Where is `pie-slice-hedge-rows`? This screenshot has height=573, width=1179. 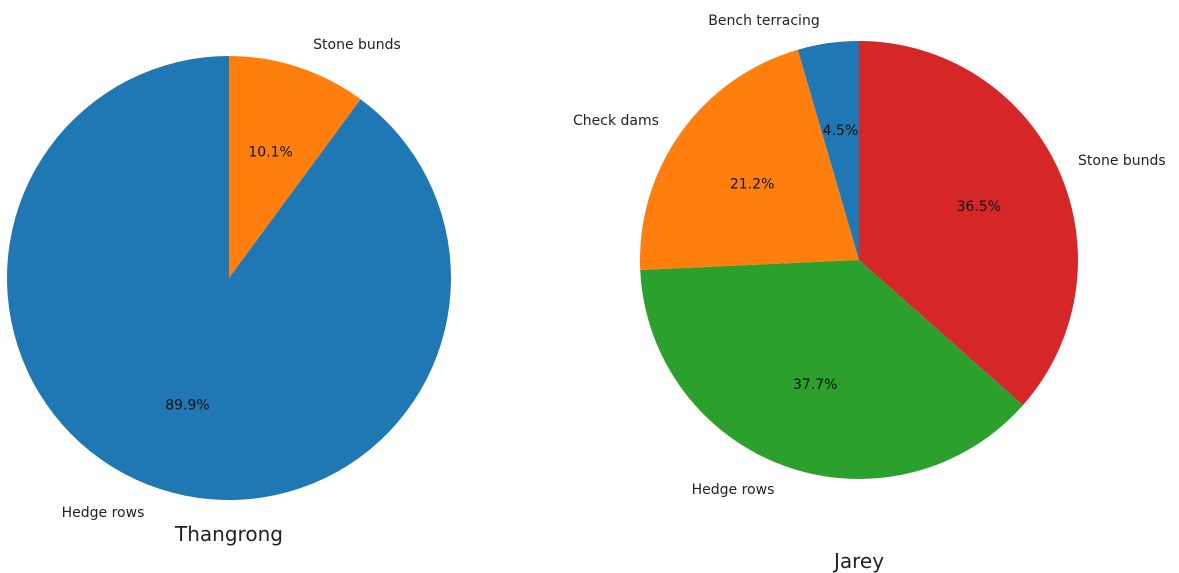
pie-slice-hedge-rows is located at coordinates (831, 369).